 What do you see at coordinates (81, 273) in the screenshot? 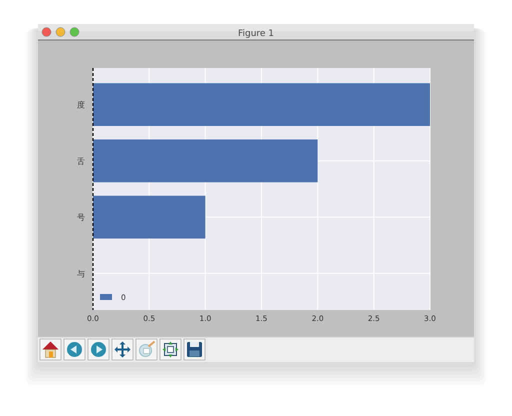
I see `y-tick-label: 与` at bounding box center [81, 273].